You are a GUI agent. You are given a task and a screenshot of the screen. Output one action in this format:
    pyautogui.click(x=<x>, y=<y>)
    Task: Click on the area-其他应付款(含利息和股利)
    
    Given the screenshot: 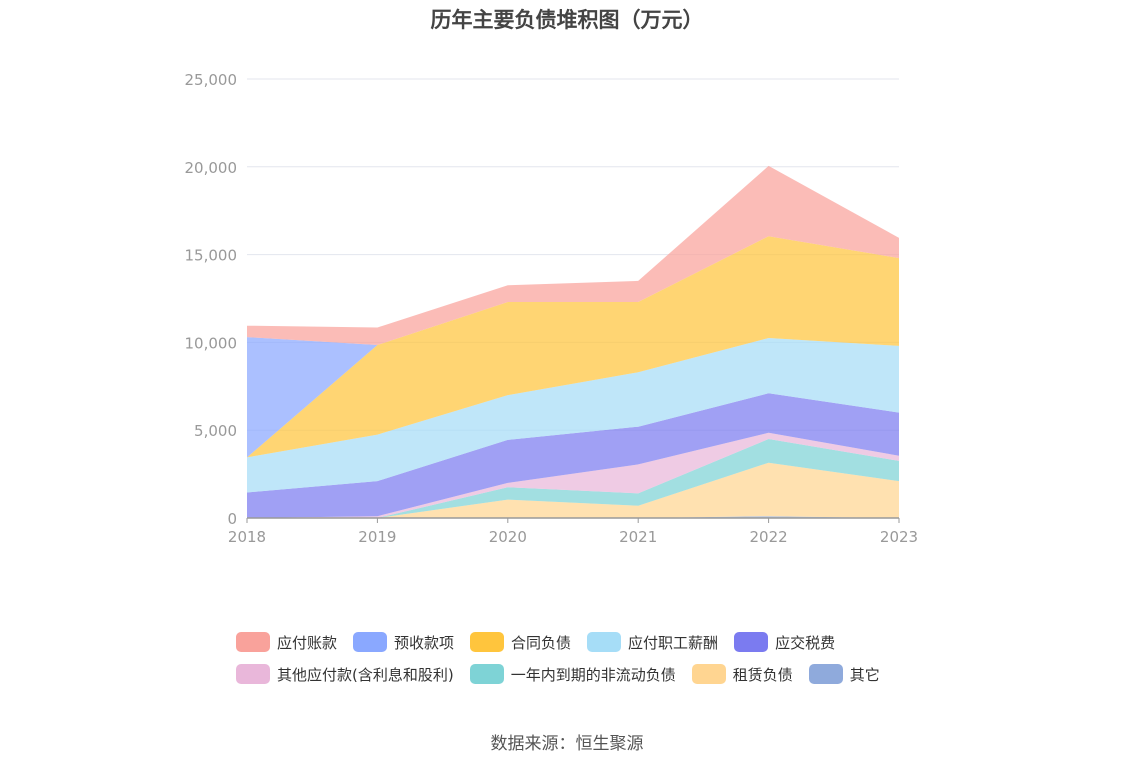 What is the action you would take?
    pyautogui.click(x=573, y=475)
    